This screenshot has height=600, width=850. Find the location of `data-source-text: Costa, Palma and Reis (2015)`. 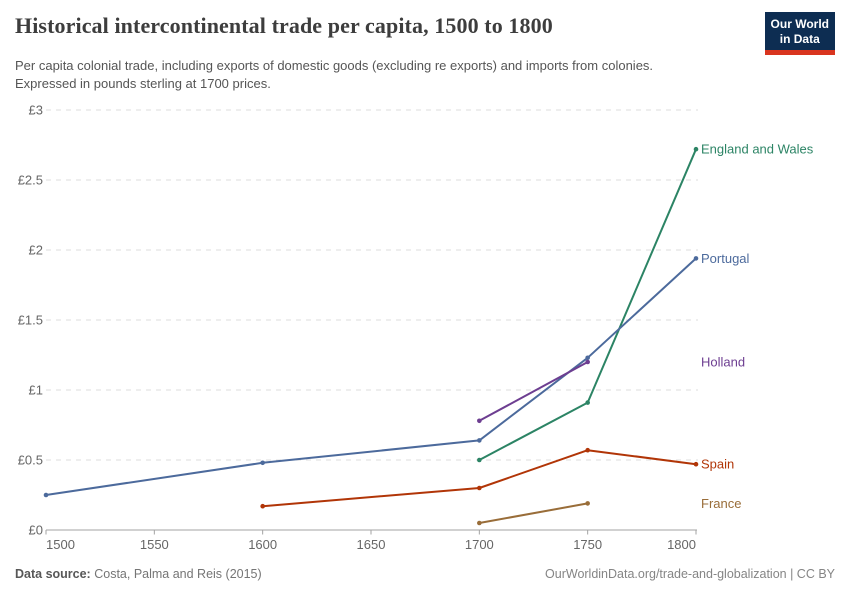

data-source-text: Costa, Palma and Reis (2015) is located at coordinates (178, 574).